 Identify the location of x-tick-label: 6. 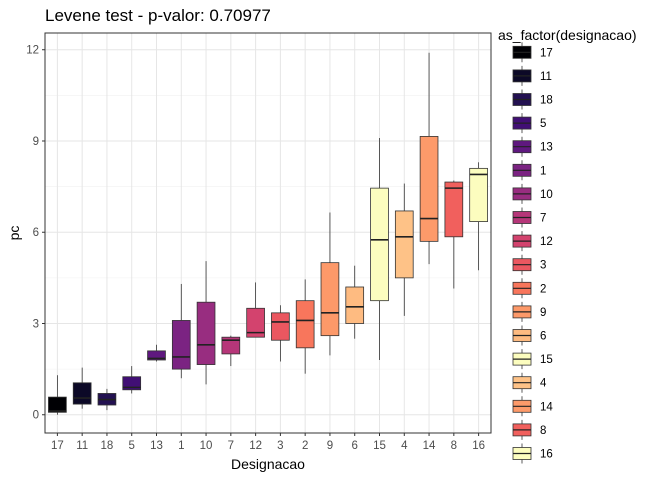
(355, 446).